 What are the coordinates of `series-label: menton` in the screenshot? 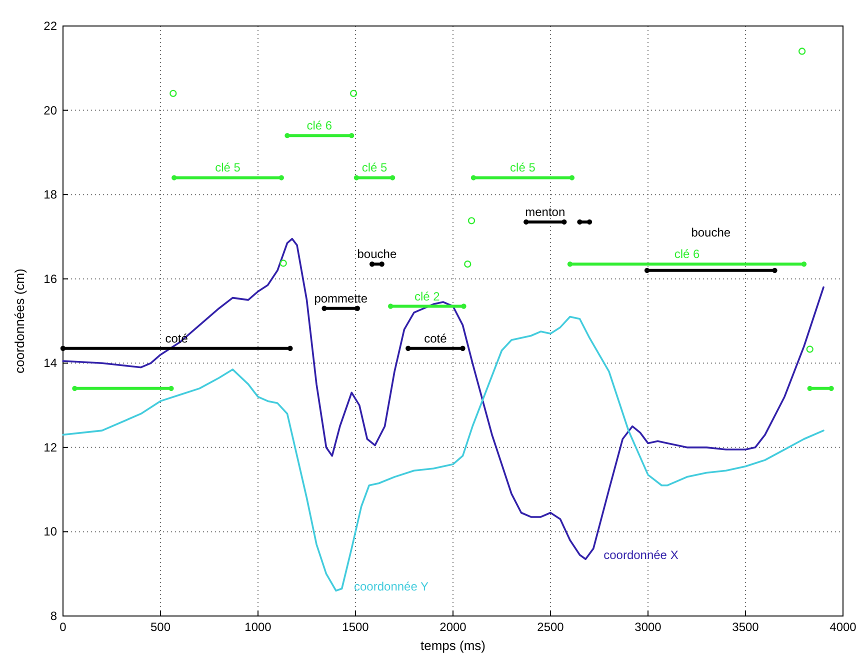 It's located at (545, 211).